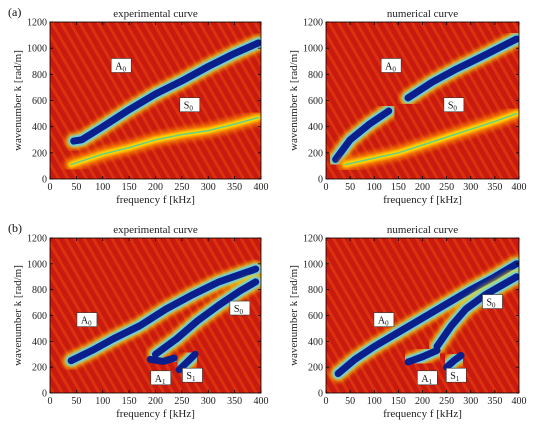 The width and height of the screenshot is (550, 430). I want to click on panel-label-a: (a), so click(14, 12).